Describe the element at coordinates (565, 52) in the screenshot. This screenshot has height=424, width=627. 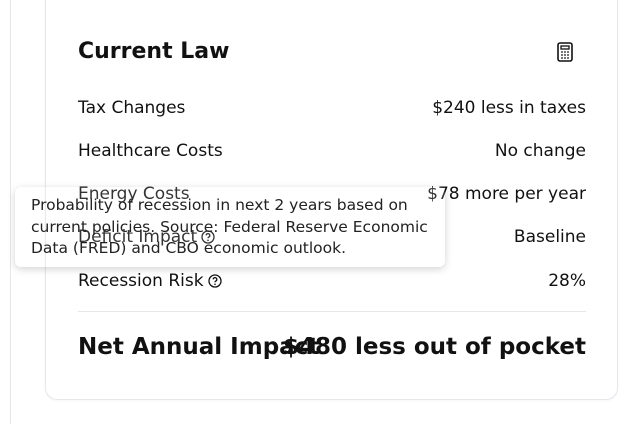
I see `calculator-icon` at that location.